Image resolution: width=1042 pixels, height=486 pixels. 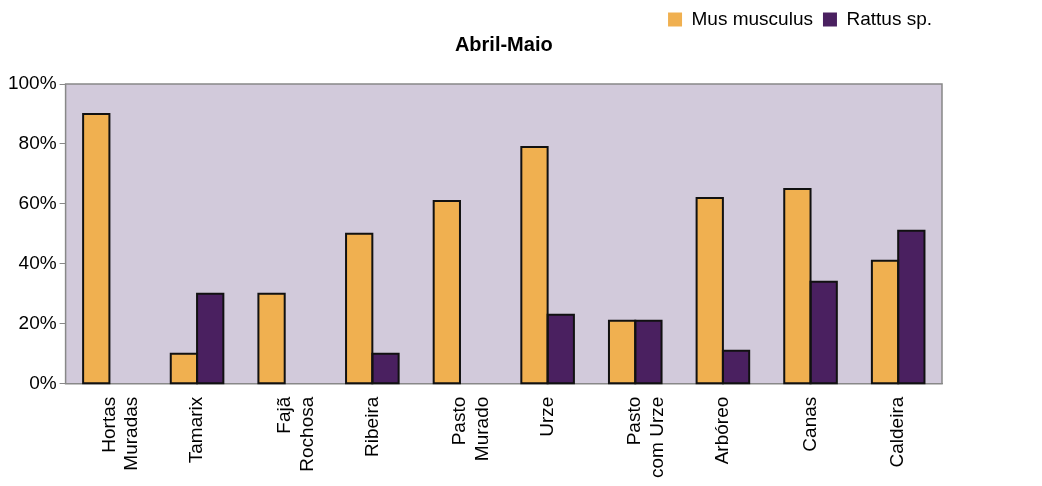 I want to click on x-tick-label: Fajã Rochosa, so click(x=294, y=434).